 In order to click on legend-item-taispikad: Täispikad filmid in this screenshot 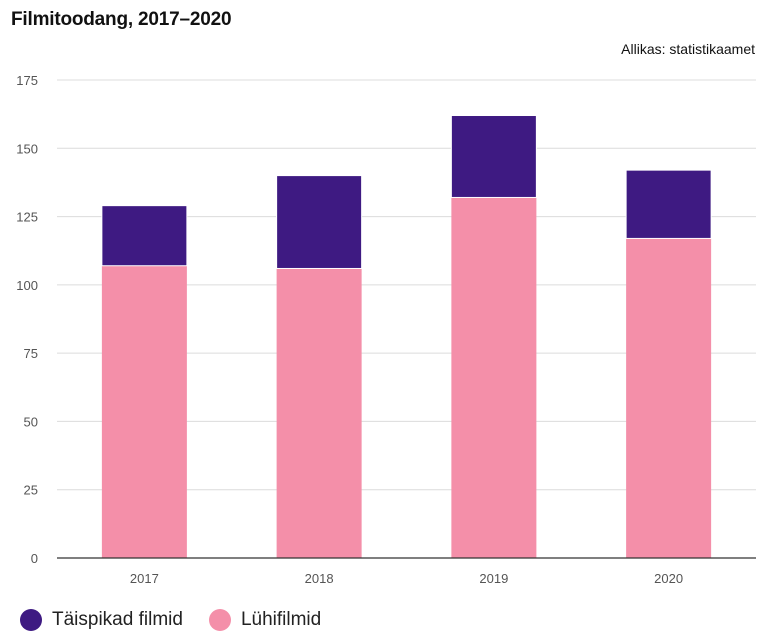, I will do `click(101, 620)`.